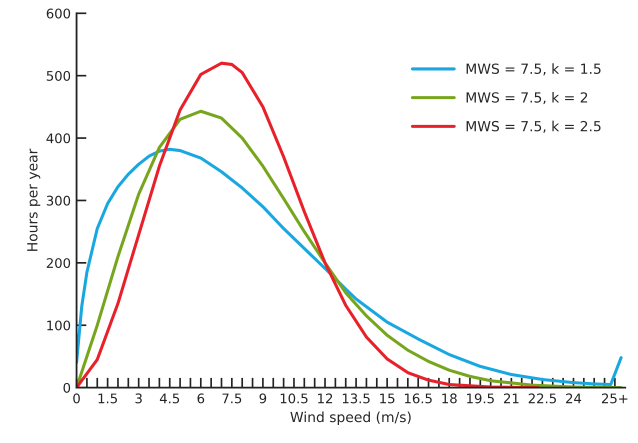  Describe the element at coordinates (449, 398) in the screenshot. I see `x-tick-label: 18` at that location.